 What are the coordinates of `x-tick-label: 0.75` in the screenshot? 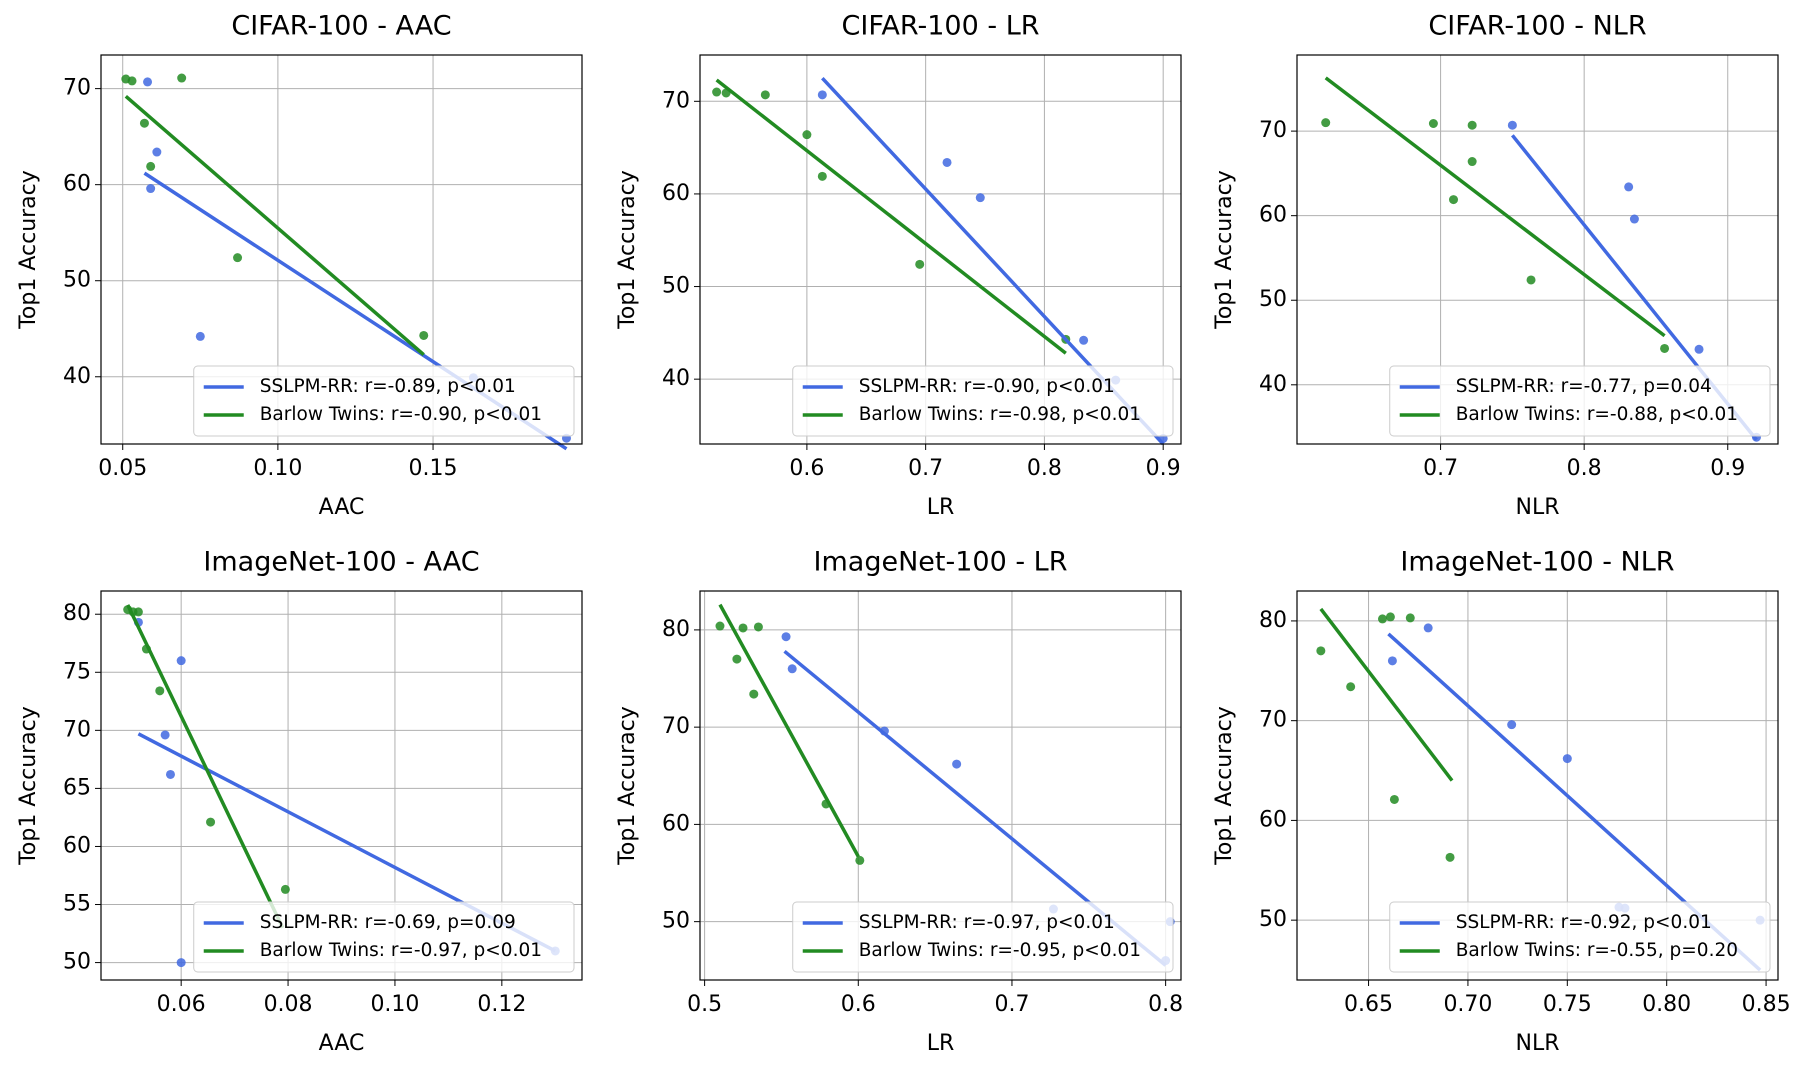 It's located at (1567, 1004).